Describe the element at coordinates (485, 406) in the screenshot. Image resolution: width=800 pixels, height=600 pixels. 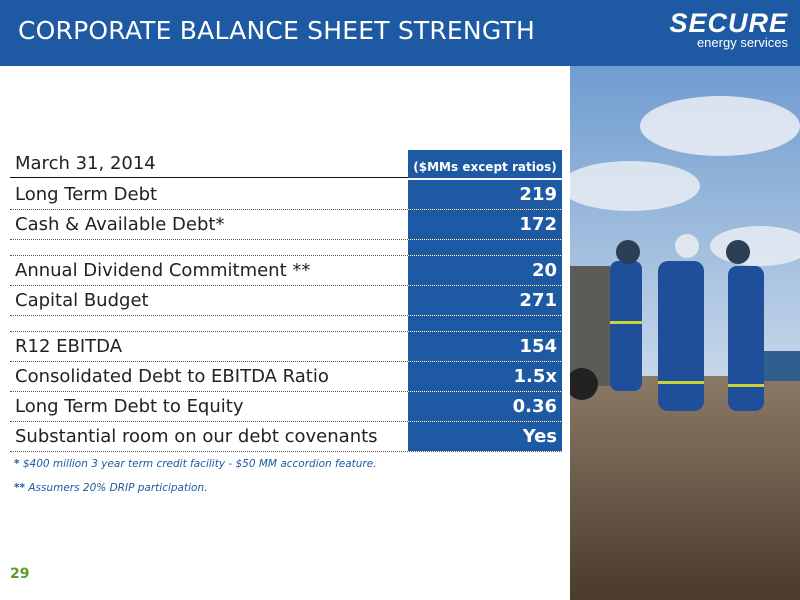
I see `row-value: 0.36` at that location.